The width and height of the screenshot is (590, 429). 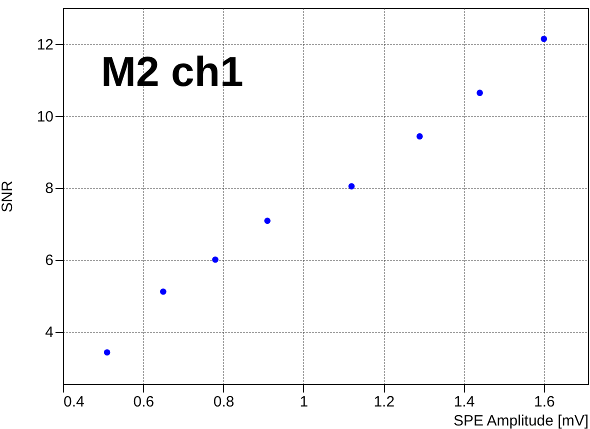 I want to click on x-tick-label: 1.4, so click(x=464, y=402).